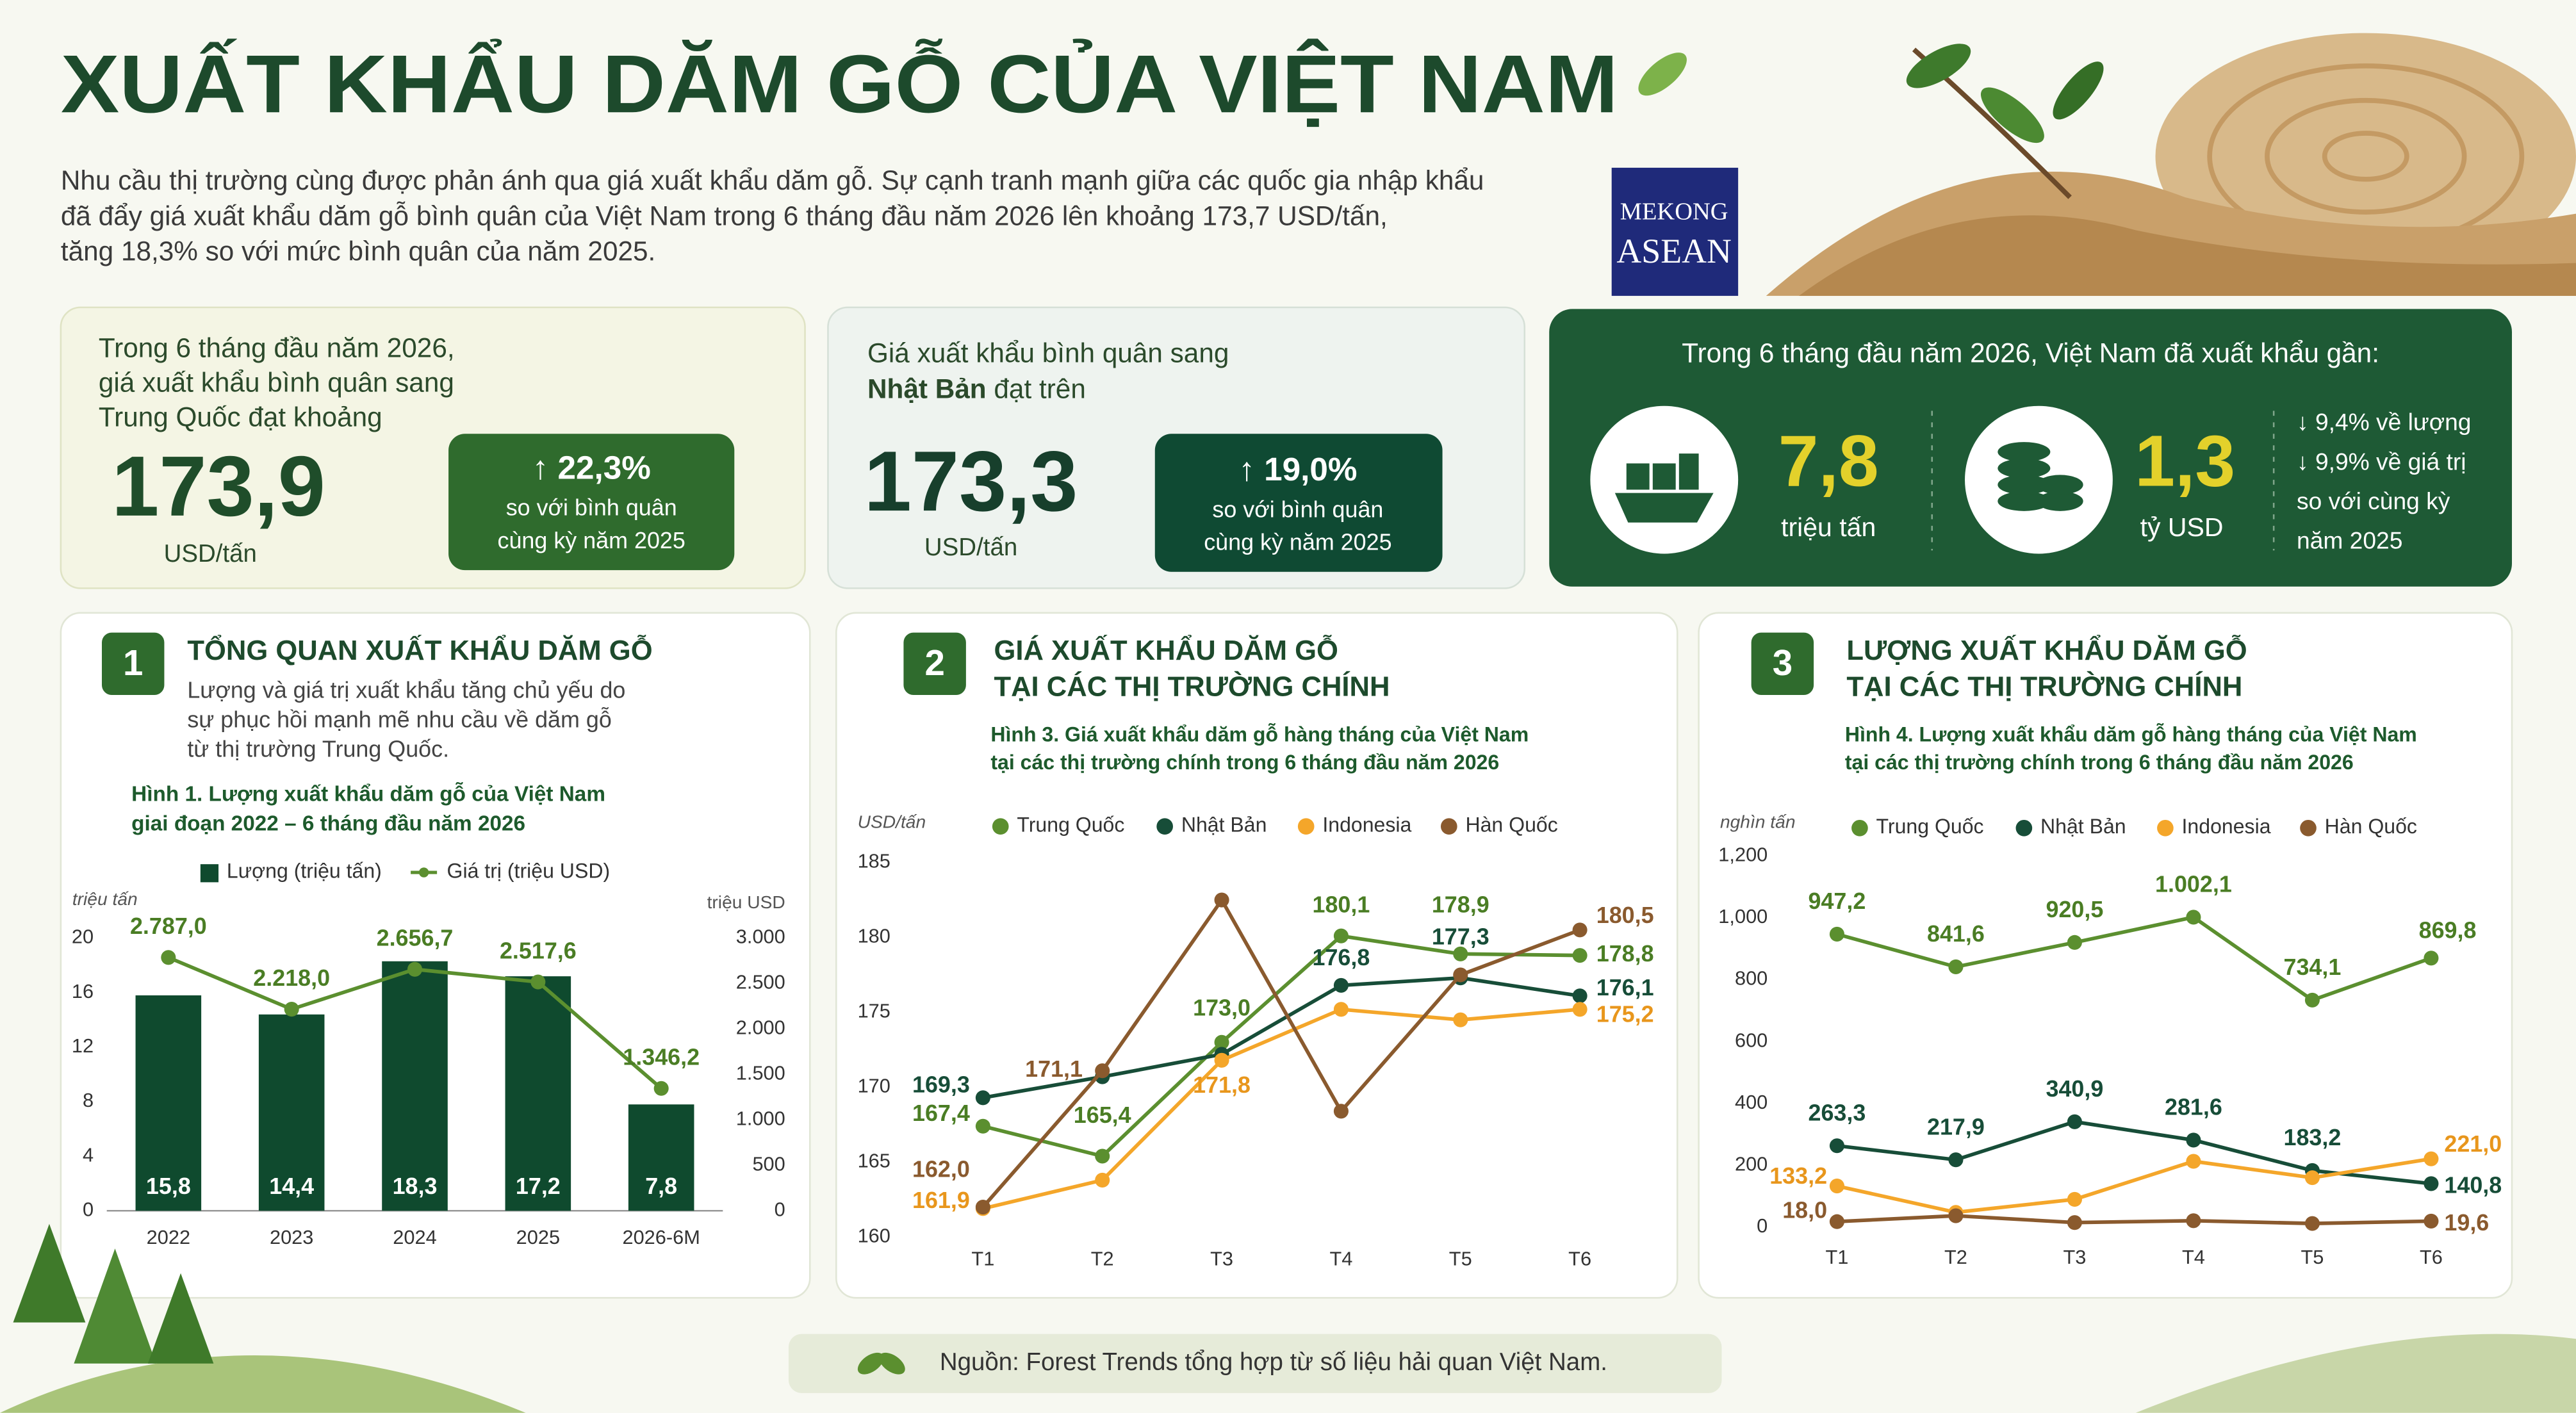 Image resolution: width=2576 pixels, height=1413 pixels. I want to click on data-label: 18,0, so click(1805, 1210).